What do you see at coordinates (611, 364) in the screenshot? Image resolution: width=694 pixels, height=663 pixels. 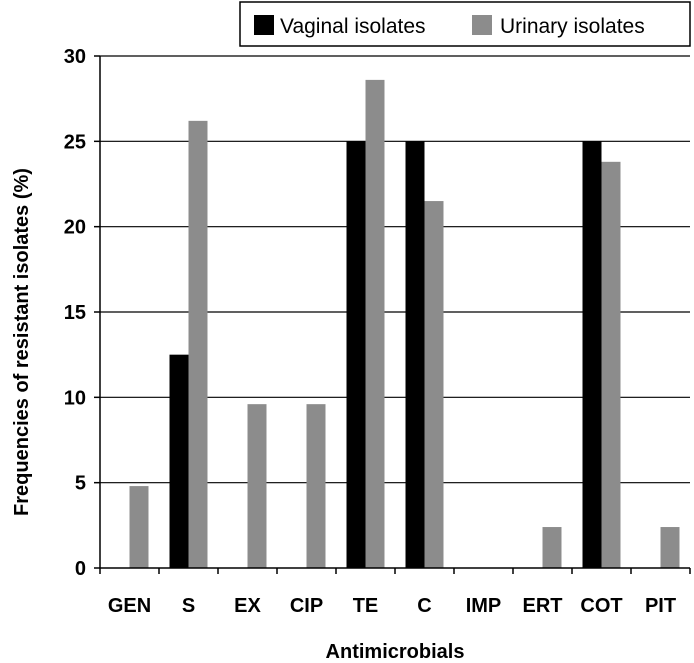 I see `bar-cot-urinary` at bounding box center [611, 364].